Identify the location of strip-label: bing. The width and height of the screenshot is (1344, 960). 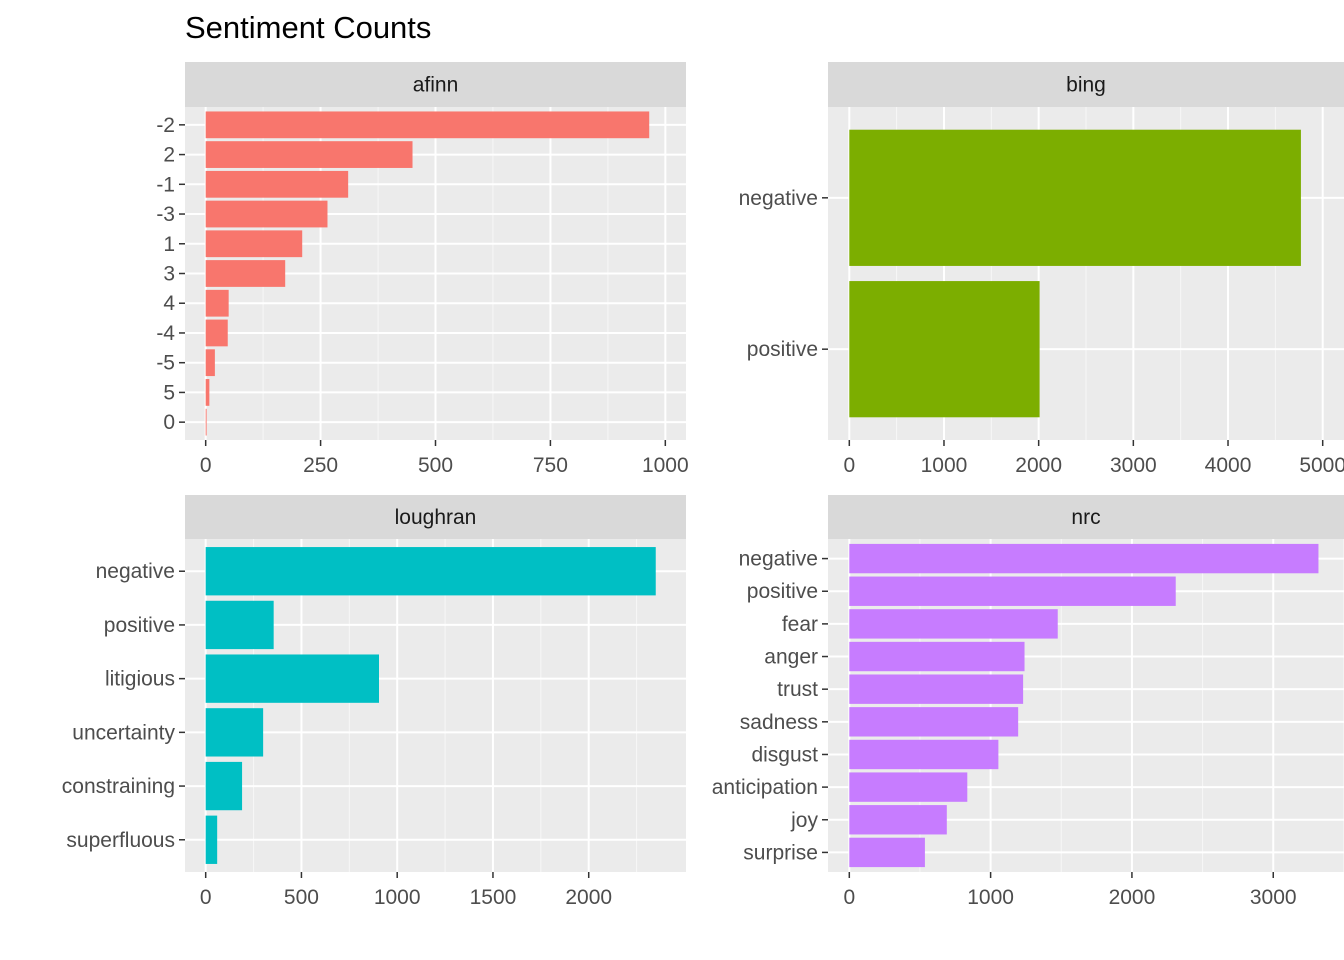
(1086, 85).